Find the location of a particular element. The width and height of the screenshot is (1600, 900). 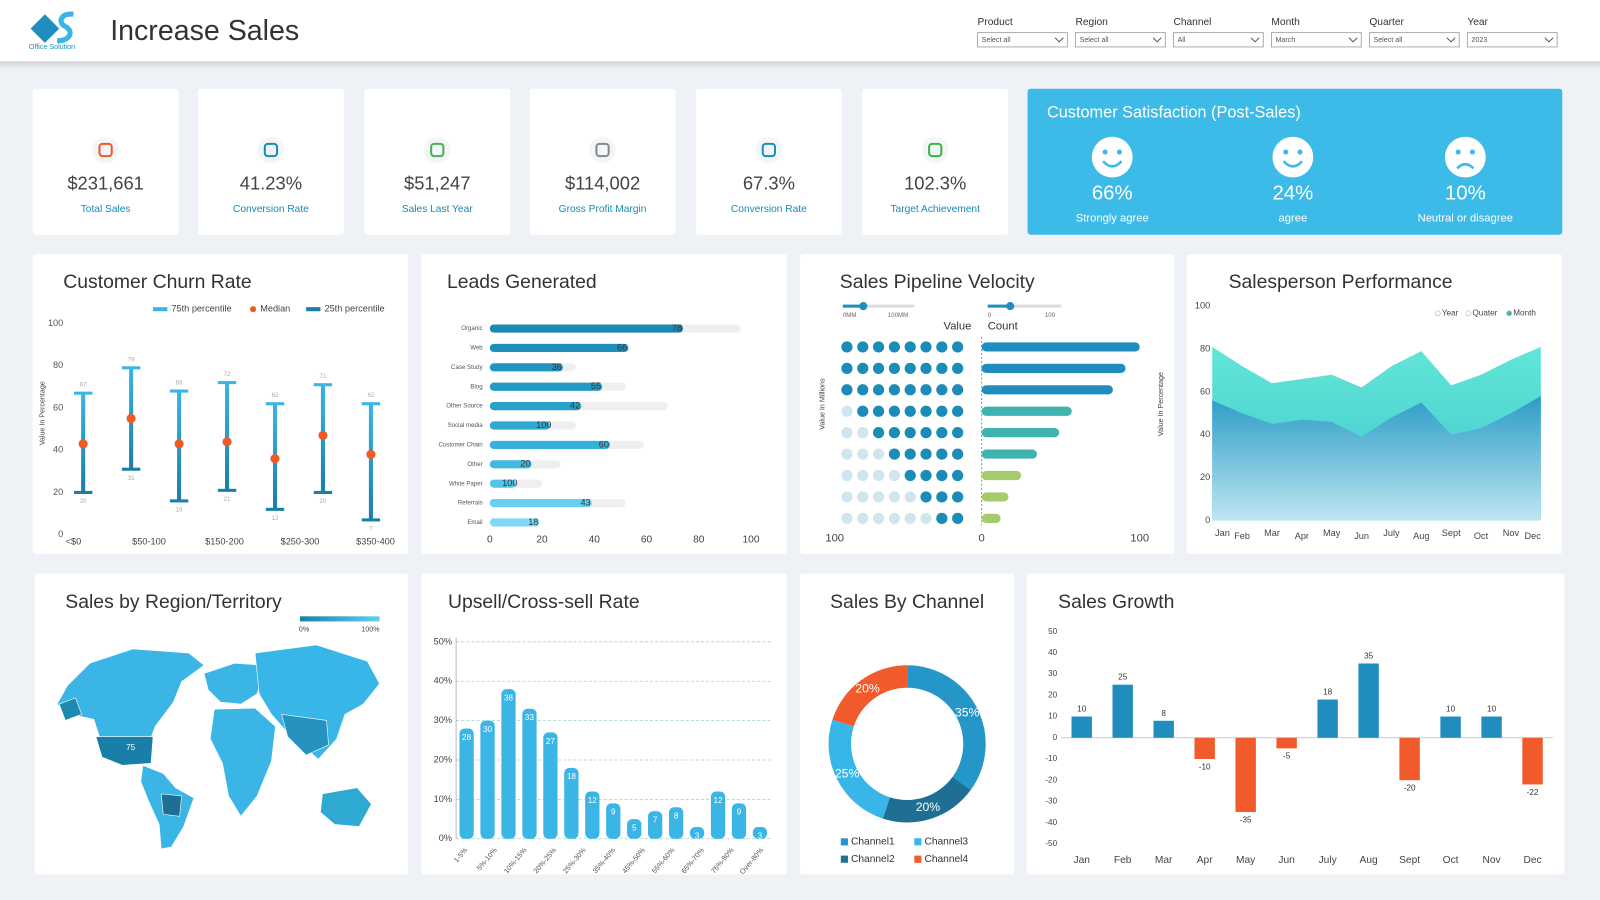

legend-label: Channel3 is located at coordinates (946, 842).